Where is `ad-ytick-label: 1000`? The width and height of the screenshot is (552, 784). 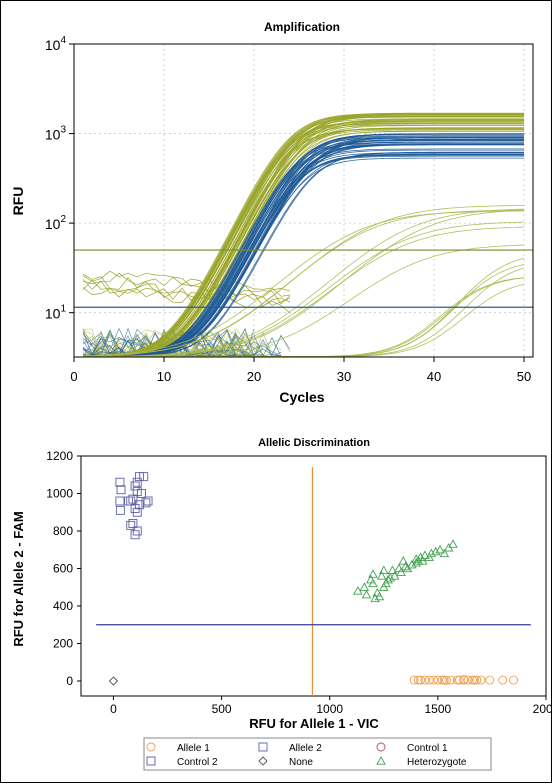 ad-ytick-label: 1000 is located at coordinates (59, 494).